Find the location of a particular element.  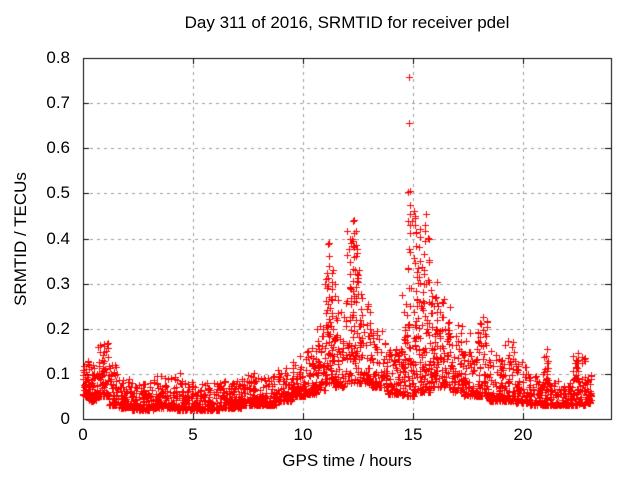

x-tick-label: 15 is located at coordinates (413, 434).